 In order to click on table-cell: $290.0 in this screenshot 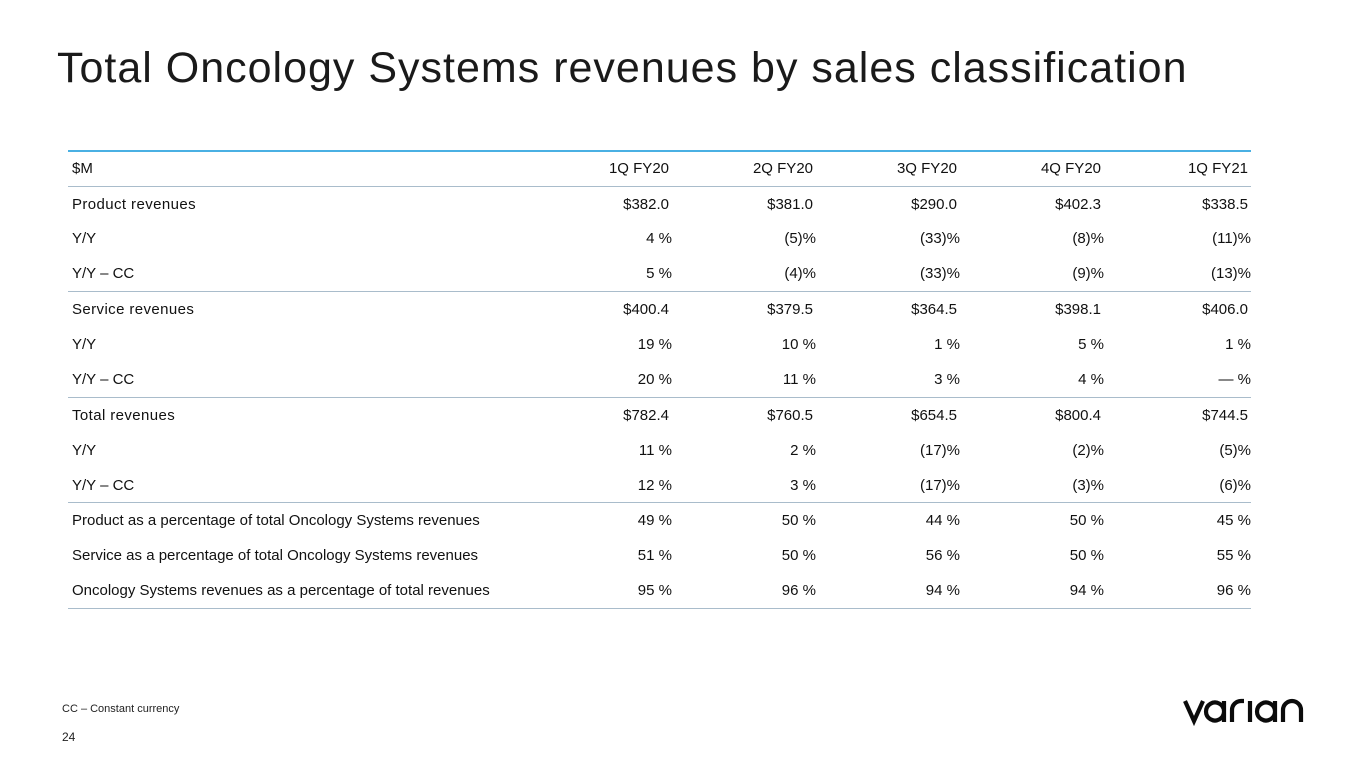, I will do `click(934, 204)`.